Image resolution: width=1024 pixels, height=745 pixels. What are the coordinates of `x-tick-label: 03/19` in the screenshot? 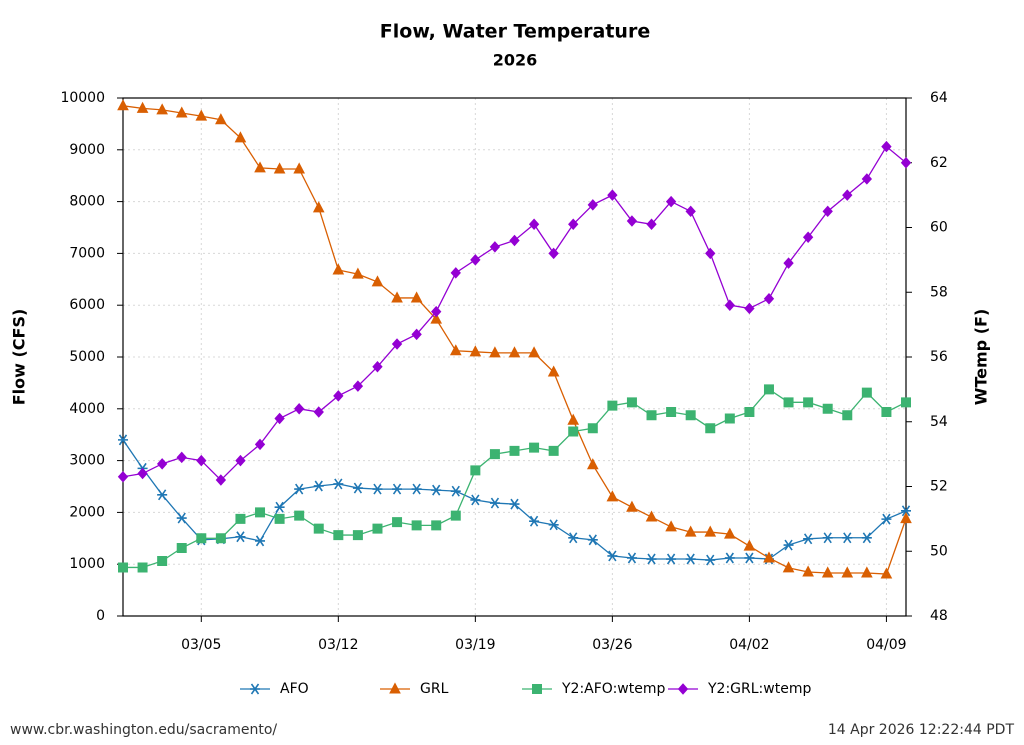 It's located at (475, 645).